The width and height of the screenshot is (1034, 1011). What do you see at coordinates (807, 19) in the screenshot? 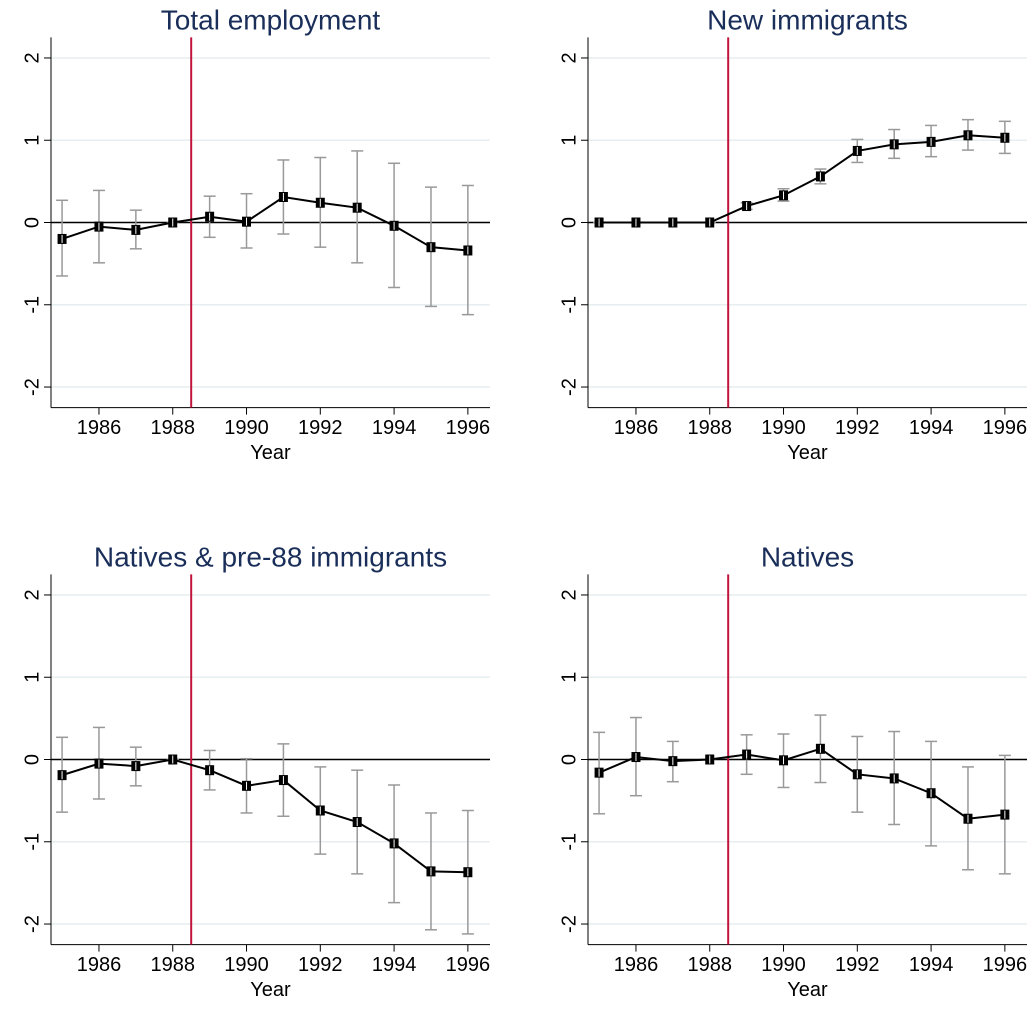
I see `panel-title: New immigrants` at bounding box center [807, 19].